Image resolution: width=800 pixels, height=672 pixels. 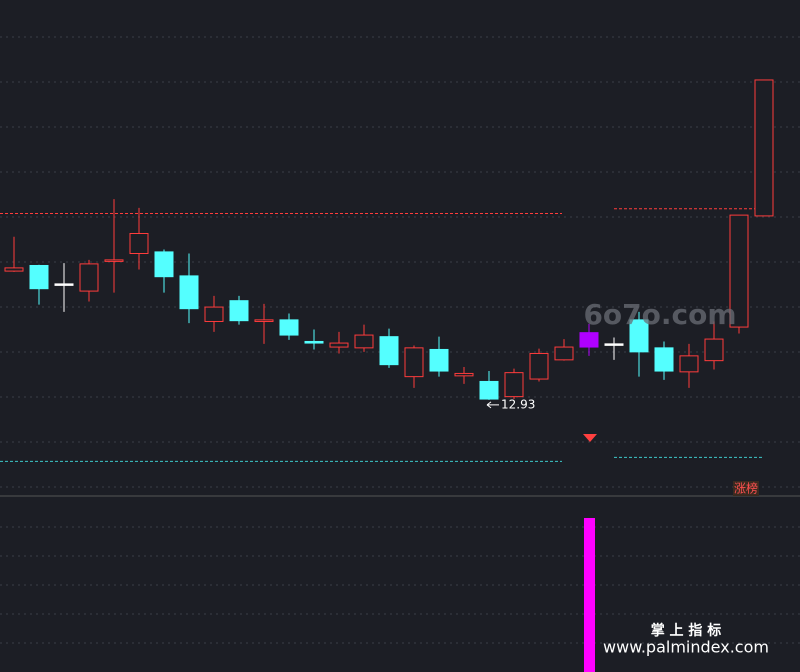 What do you see at coordinates (590, 438) in the screenshot?
I see `signal-diamond` at bounding box center [590, 438].